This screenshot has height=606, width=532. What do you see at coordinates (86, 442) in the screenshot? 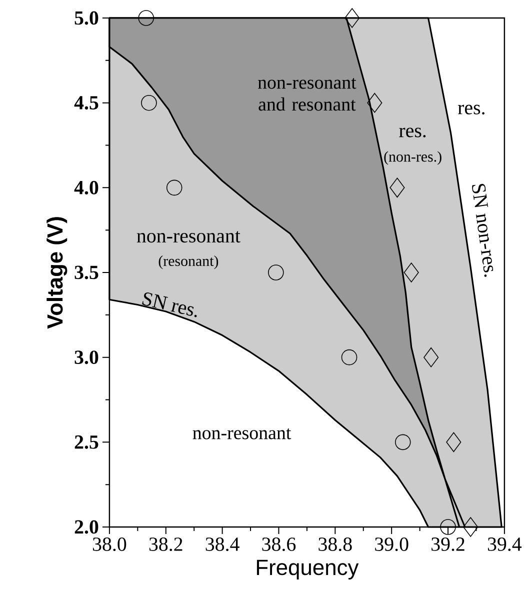
I see `y-tick-label: 2.5` at bounding box center [86, 442].